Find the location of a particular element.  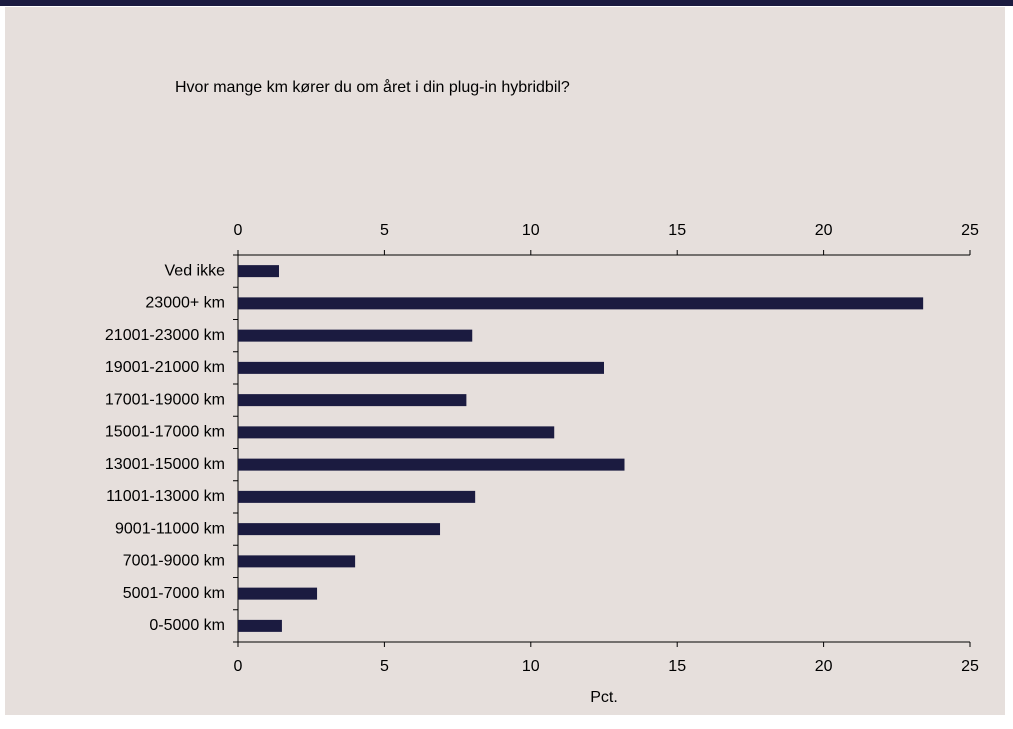

y-tick-label: 17001-19000 km is located at coordinates (165, 399).